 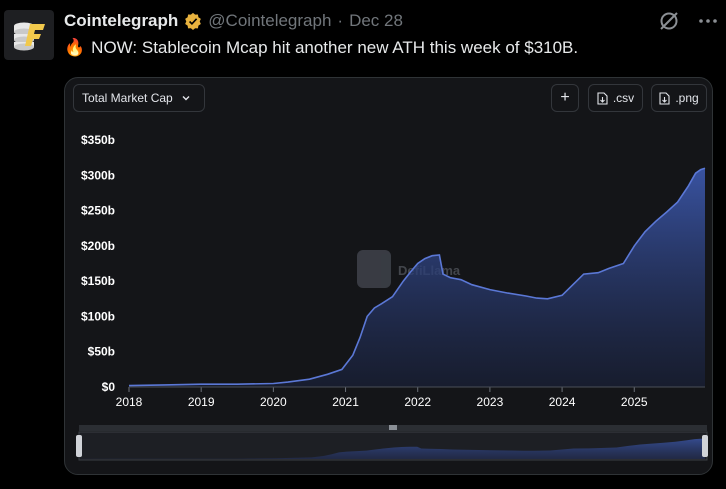 What do you see at coordinates (75, 47) in the screenshot?
I see `fire-emoji-icon: 🔥` at bounding box center [75, 47].